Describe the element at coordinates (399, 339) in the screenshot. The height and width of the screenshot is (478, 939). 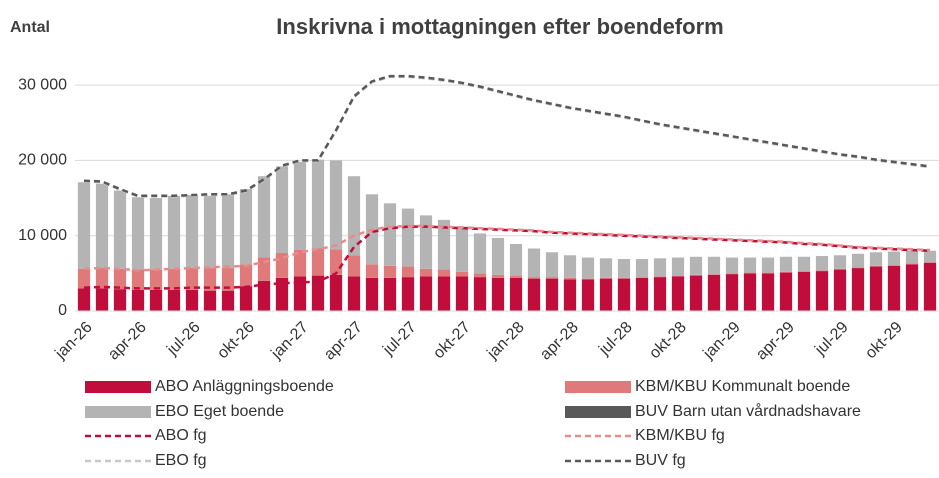
I see `x-tick-label: jul-27` at that location.